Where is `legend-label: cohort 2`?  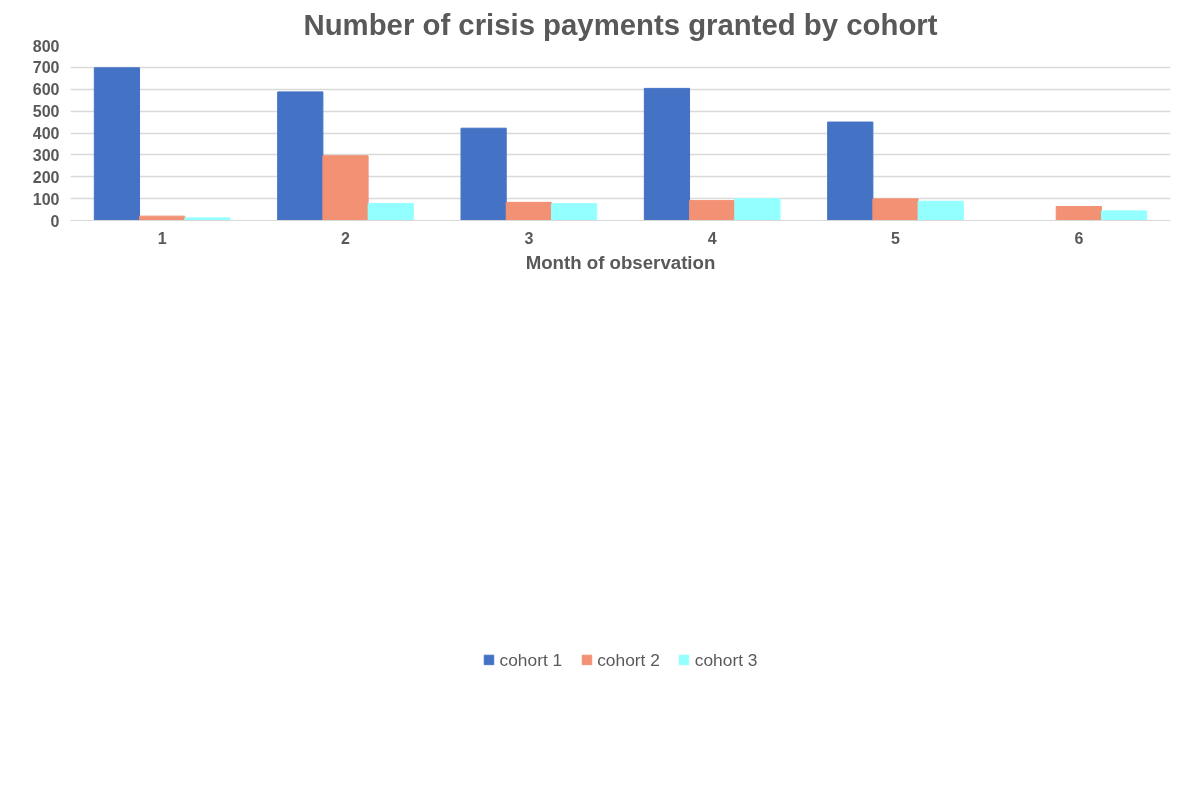
legend-label: cohort 2 is located at coordinates (628, 660).